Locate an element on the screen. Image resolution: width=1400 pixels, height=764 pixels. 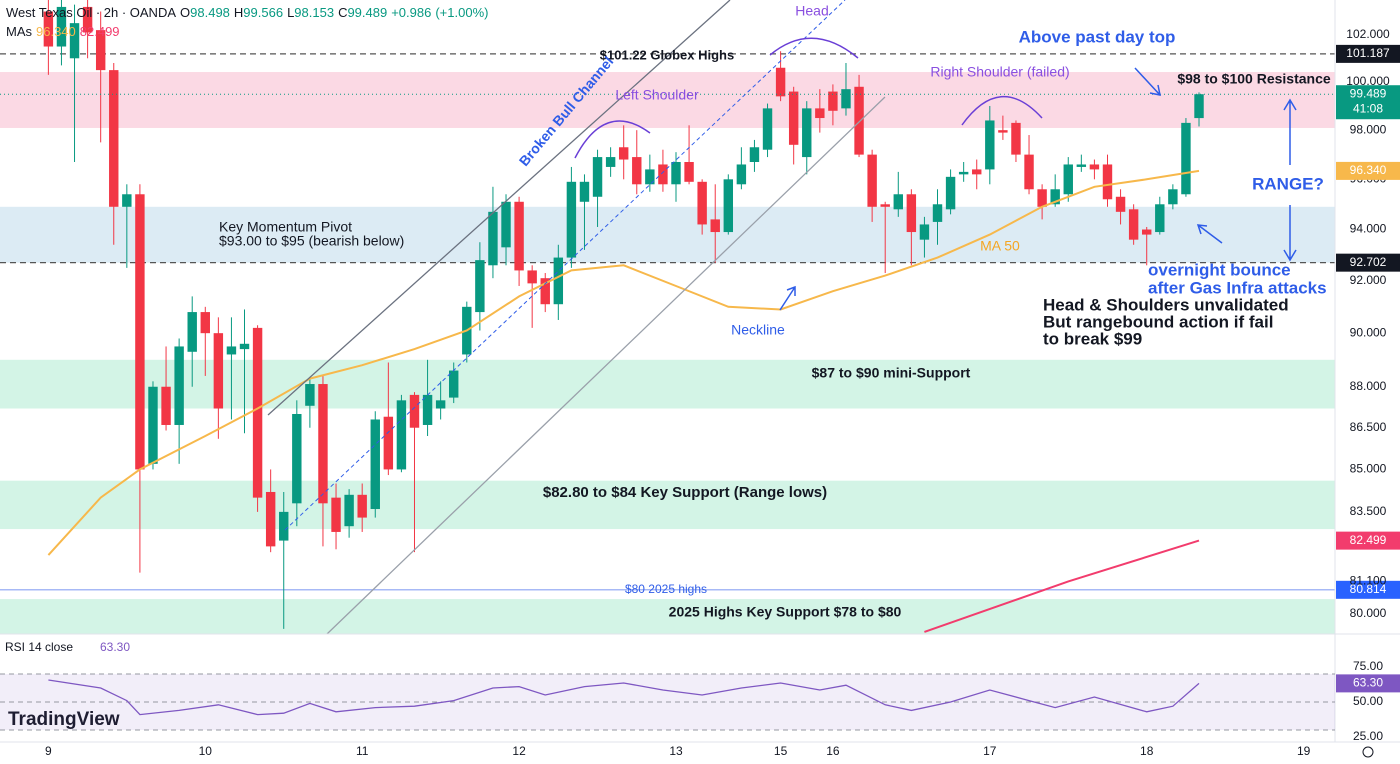
annotation: Right Shoulder (failed) is located at coordinates (999, 72).